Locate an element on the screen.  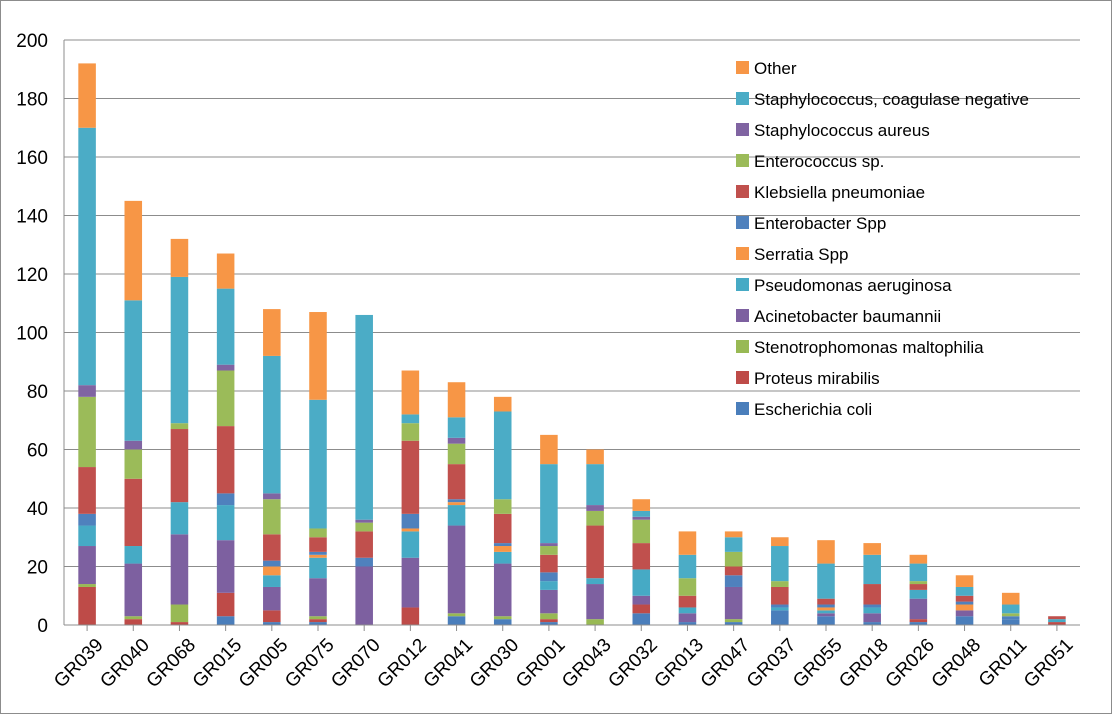
y-tick-label: 40 is located at coordinates (37, 509).